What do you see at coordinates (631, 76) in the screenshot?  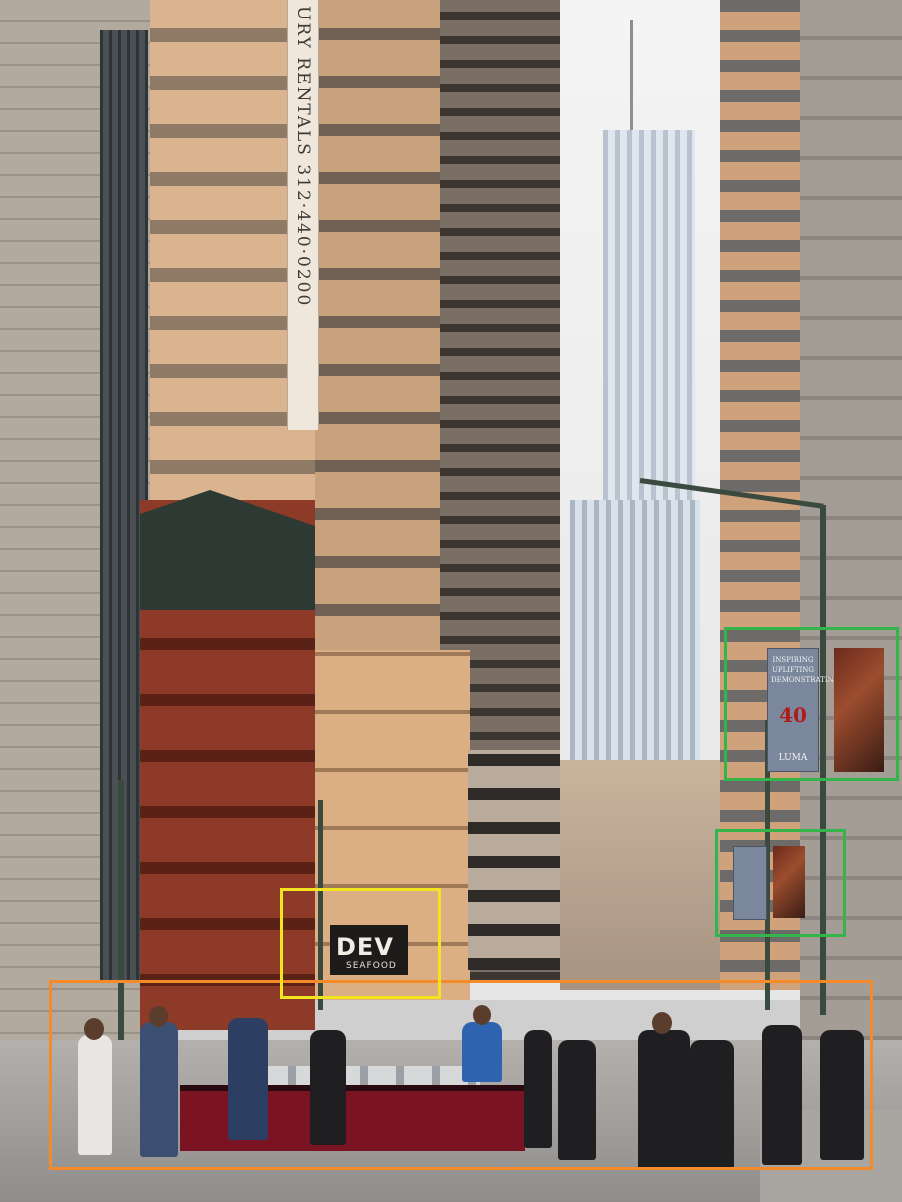 I see `tower-spire` at bounding box center [631, 76].